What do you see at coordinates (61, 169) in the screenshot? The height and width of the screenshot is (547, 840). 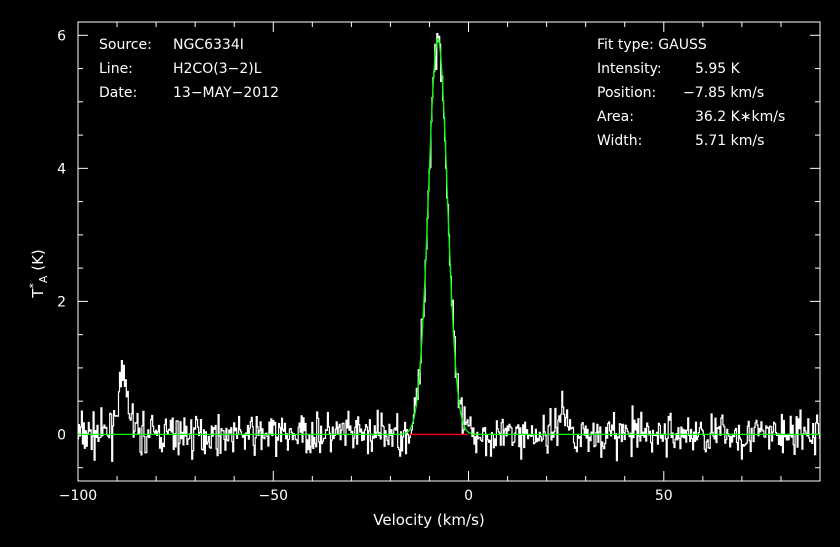 I see `y-tick-label: 4` at bounding box center [61, 169].